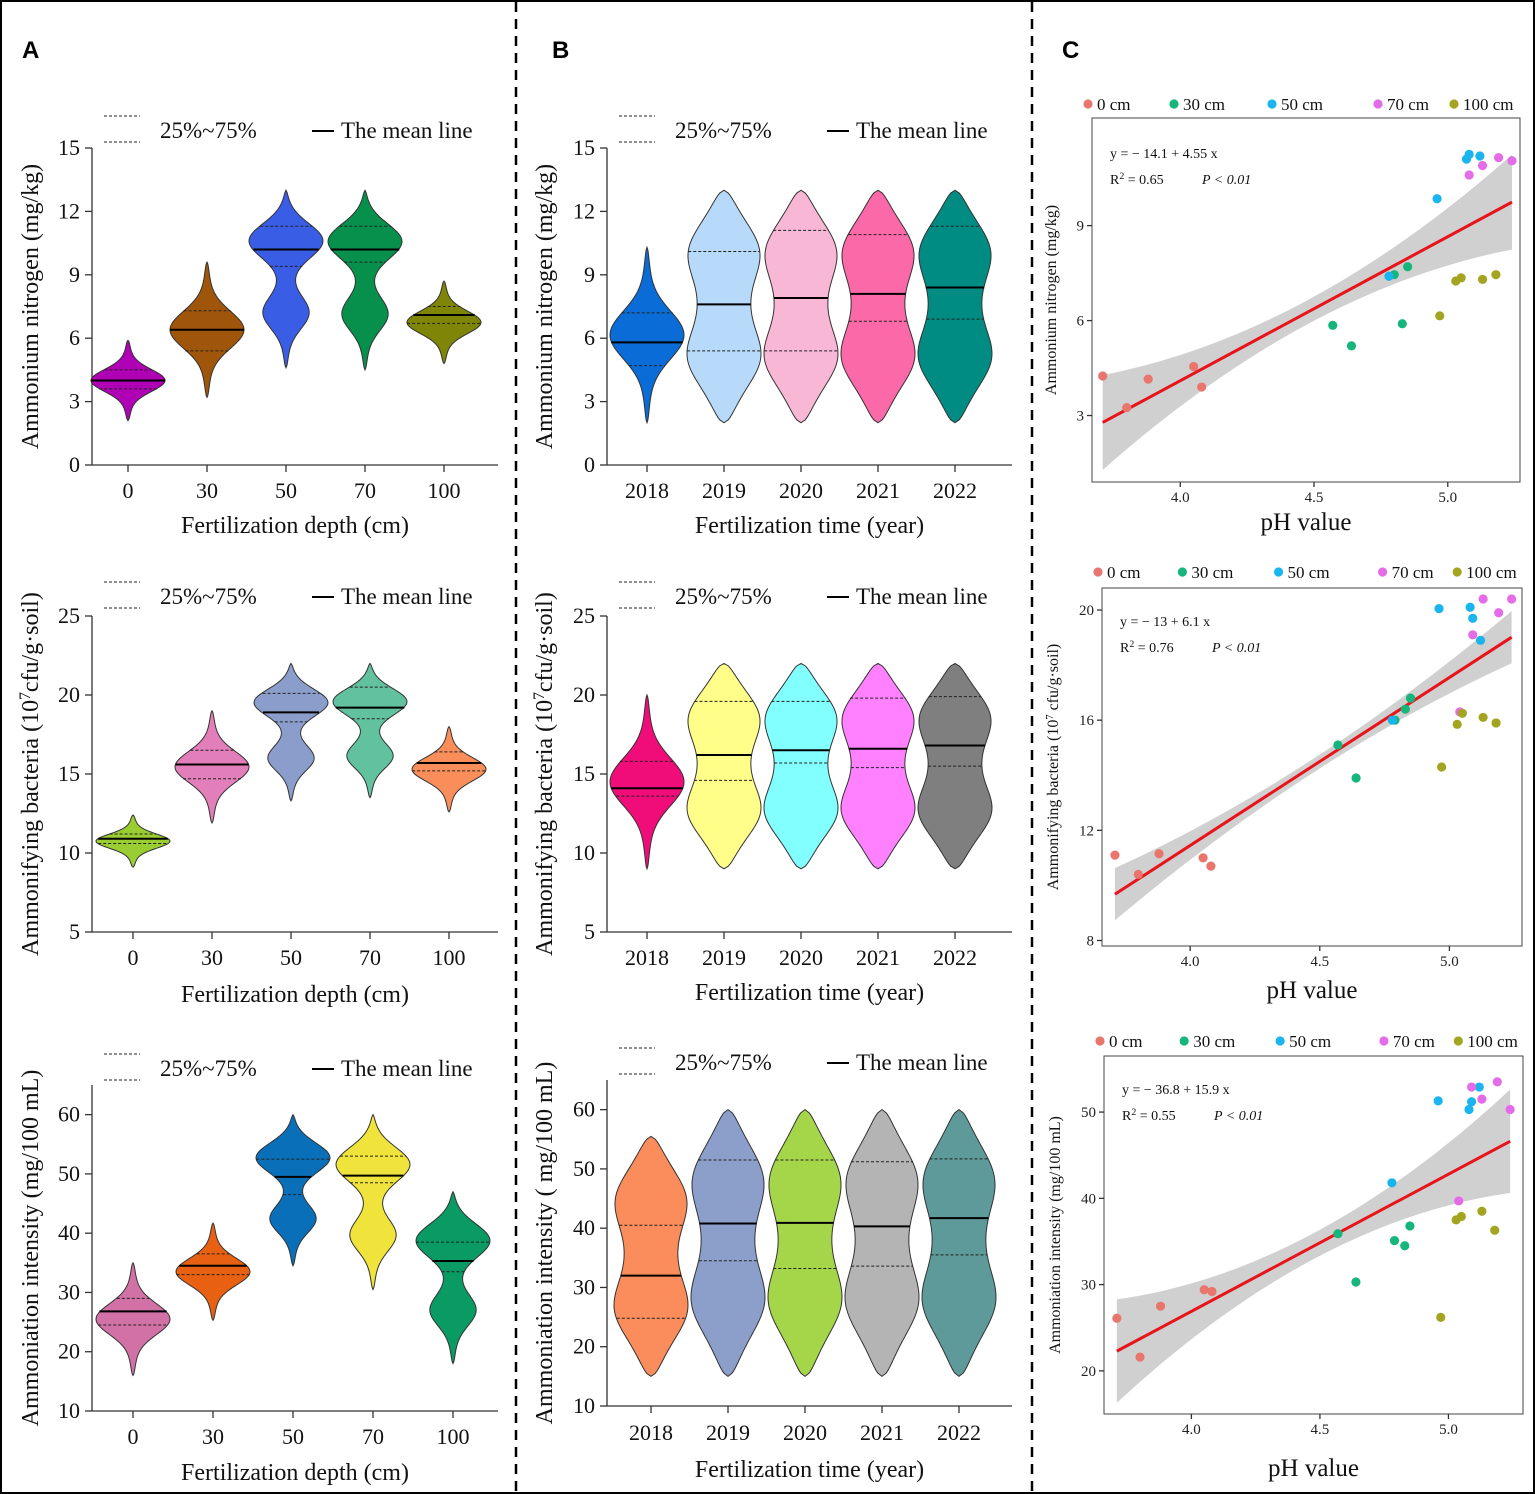  I want to click on y-tick-label: 15, so click(69, 147).